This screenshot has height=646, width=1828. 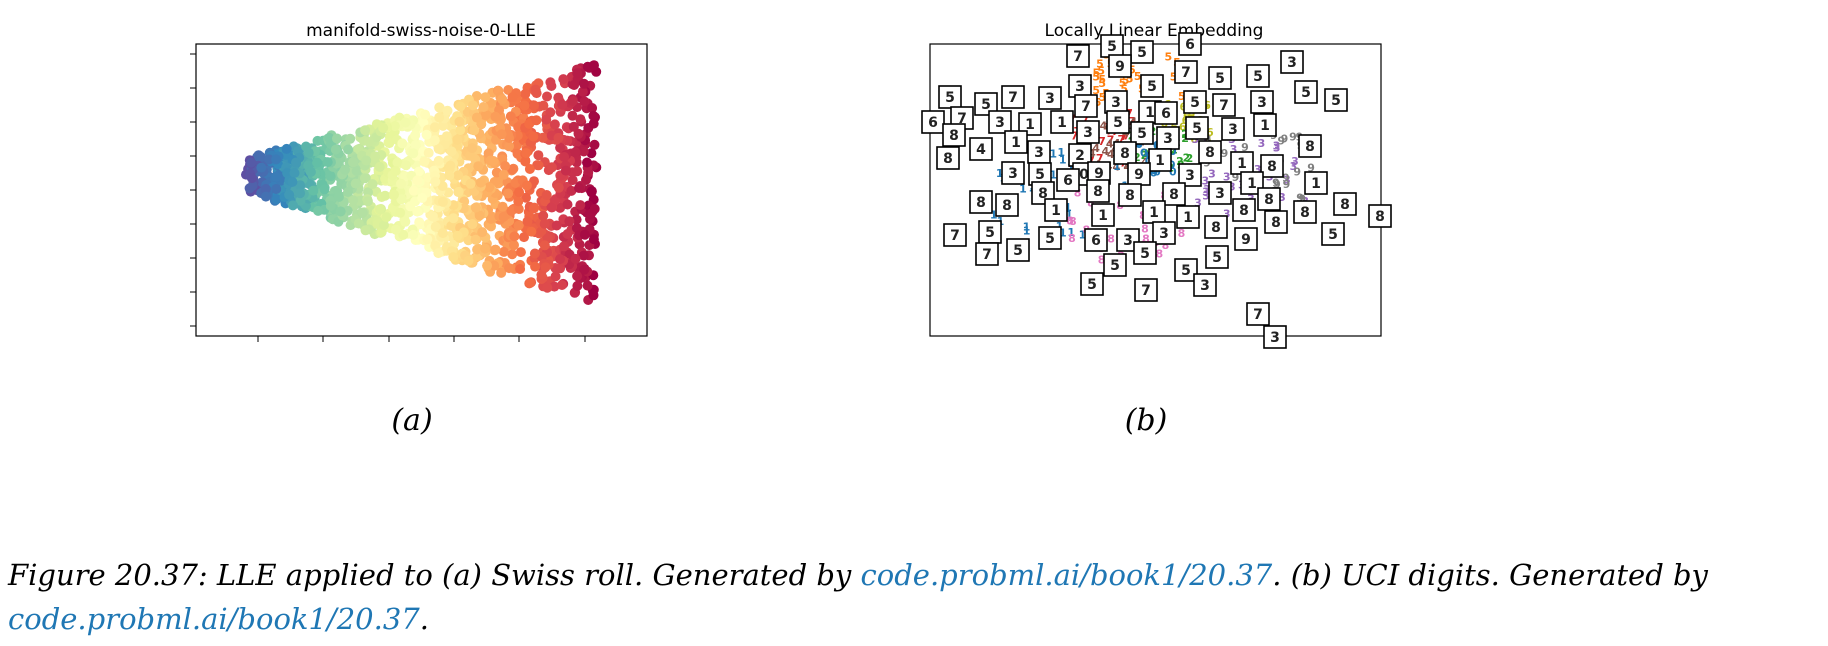 What do you see at coordinates (1116, 103) in the screenshot?
I see `thumbnail-digit: 3` at bounding box center [1116, 103].